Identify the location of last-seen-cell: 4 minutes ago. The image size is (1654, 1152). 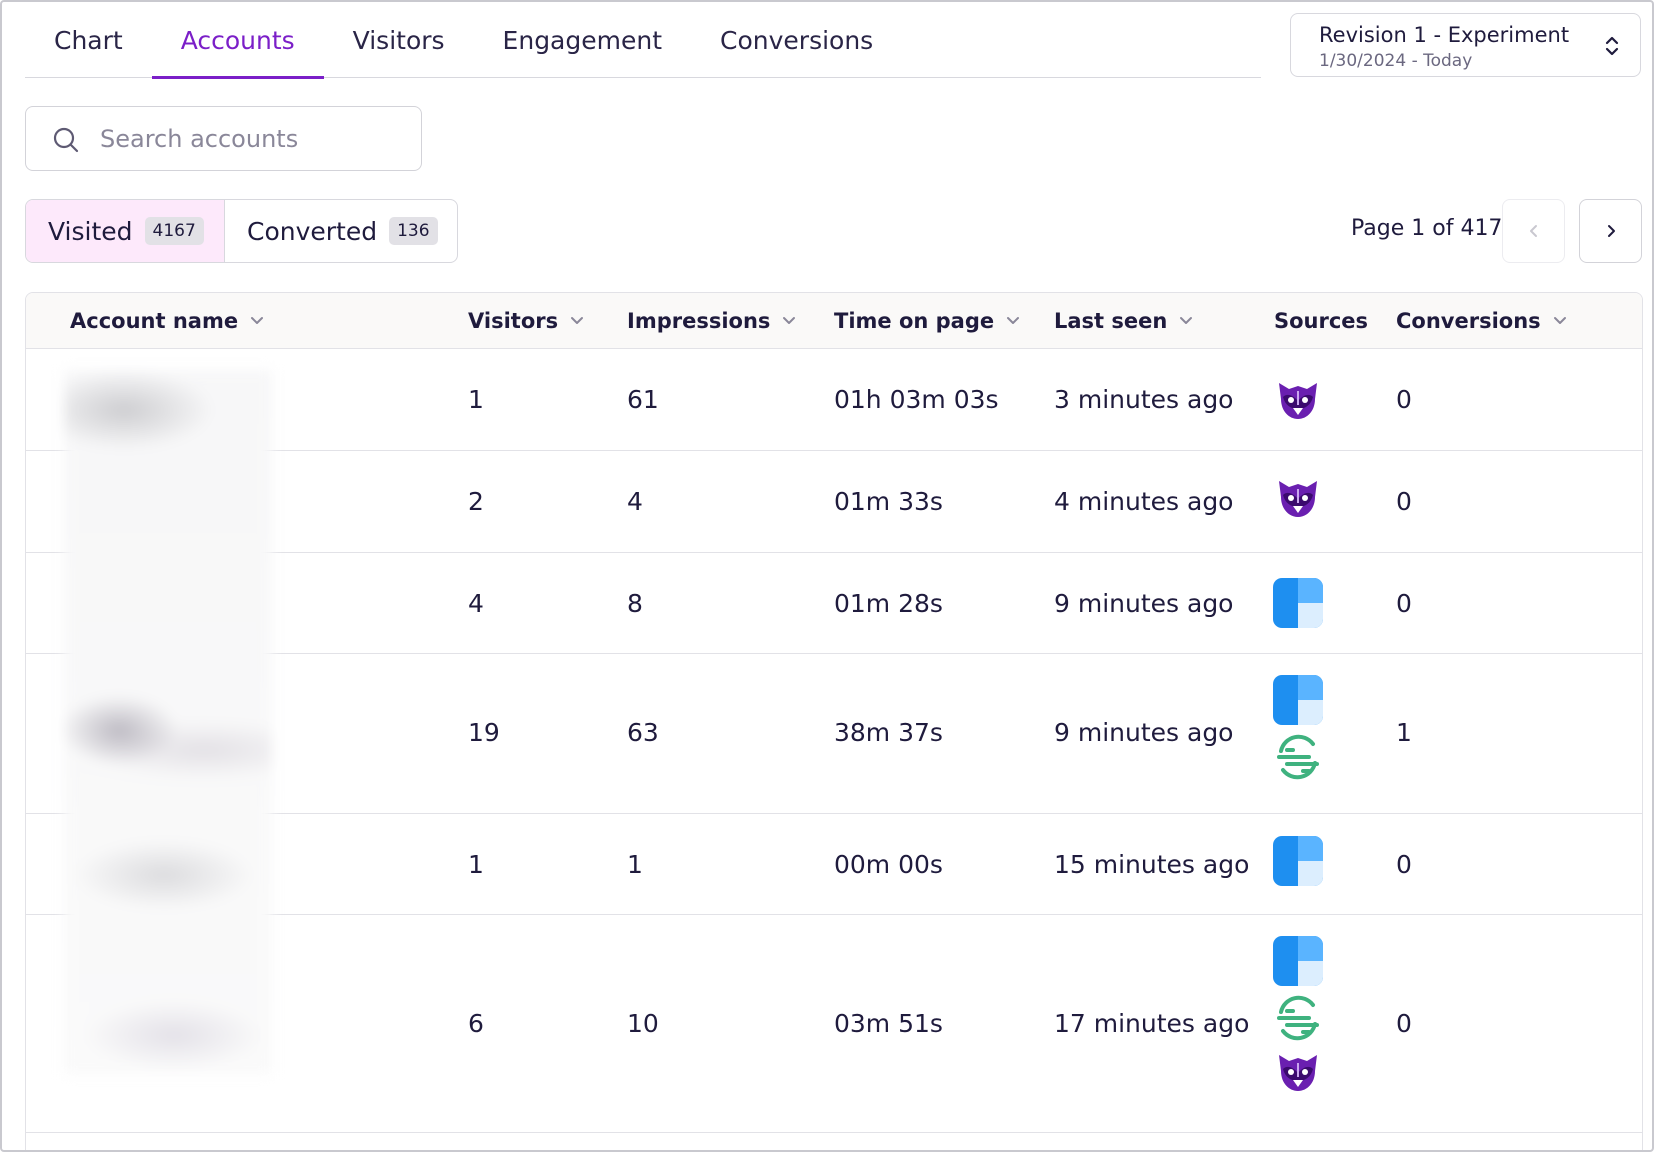
(1144, 501).